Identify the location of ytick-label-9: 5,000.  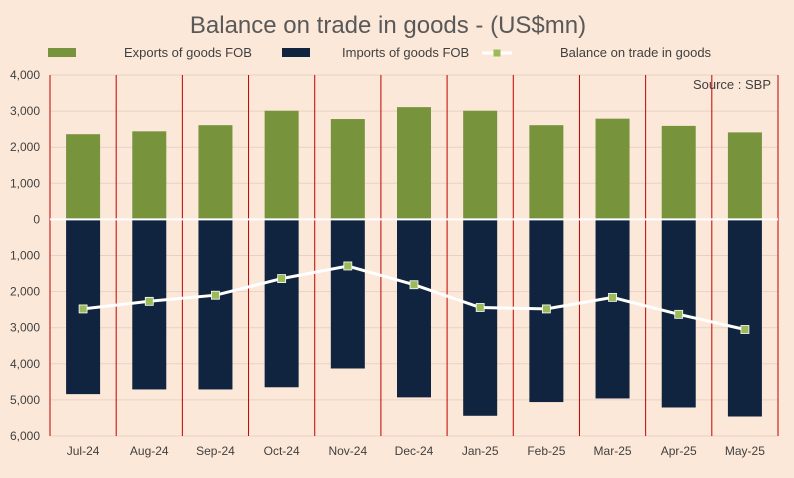
(25, 400).